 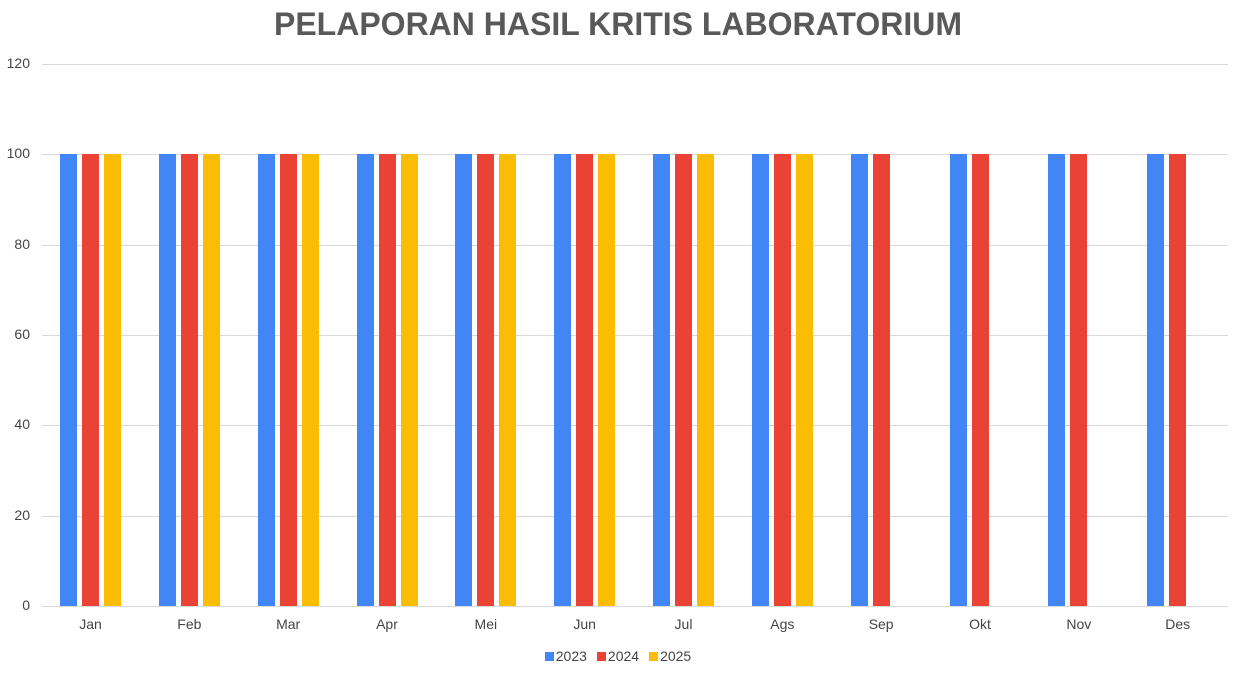 What do you see at coordinates (26, 605) in the screenshot?
I see `y-tick-label: 0` at bounding box center [26, 605].